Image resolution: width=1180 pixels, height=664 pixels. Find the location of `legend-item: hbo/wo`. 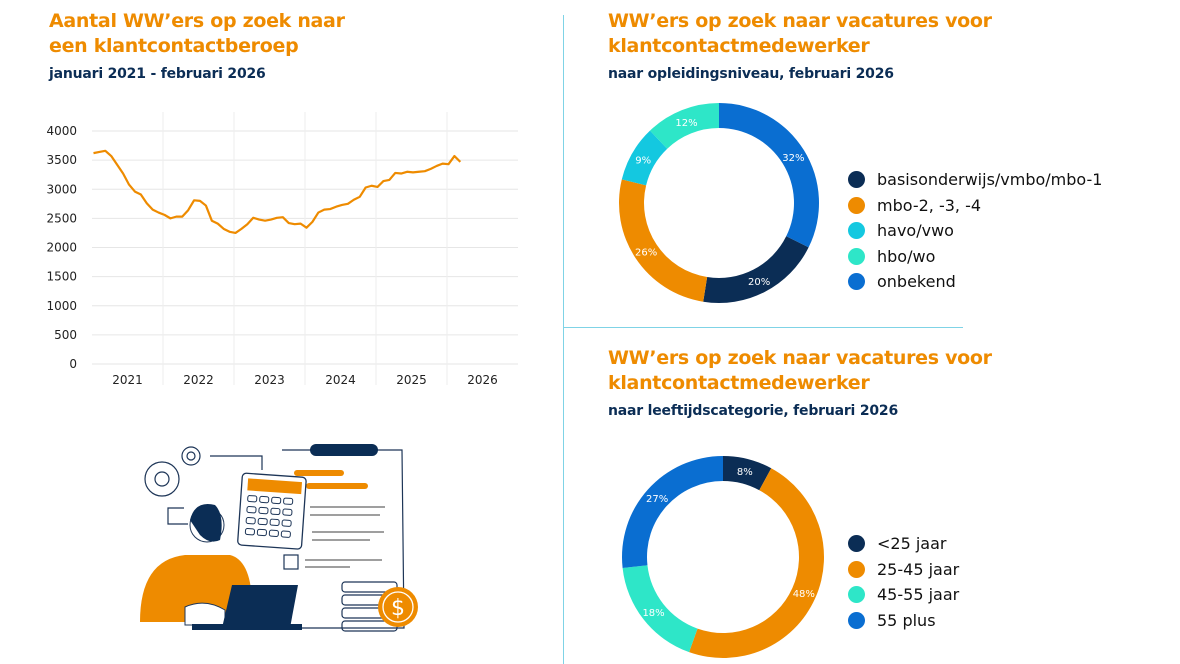

legend-item: hbo/wo is located at coordinates (975, 257).